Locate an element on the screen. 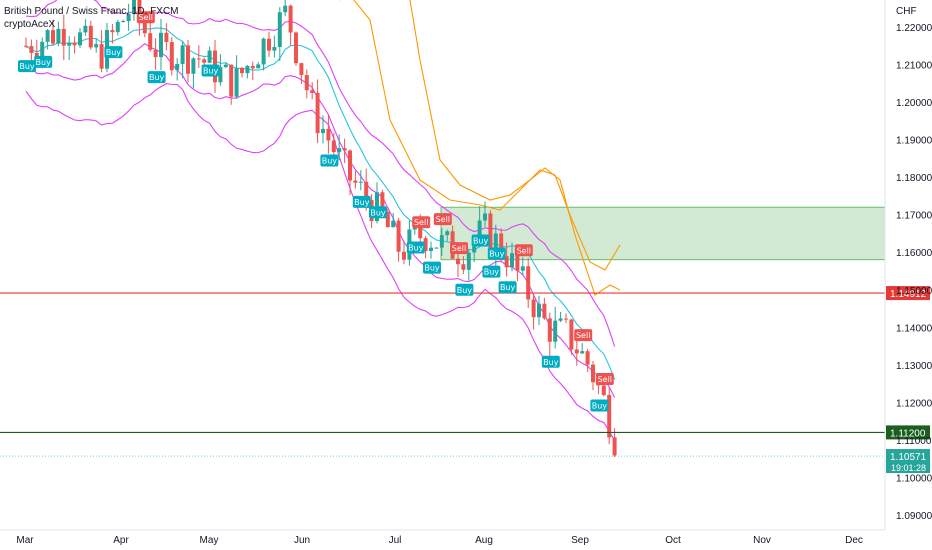 This screenshot has width=932, height=550. time-axis: Mar Apr May Jun Jul Aug Sep Oct Nov Dec is located at coordinates (442, 537).